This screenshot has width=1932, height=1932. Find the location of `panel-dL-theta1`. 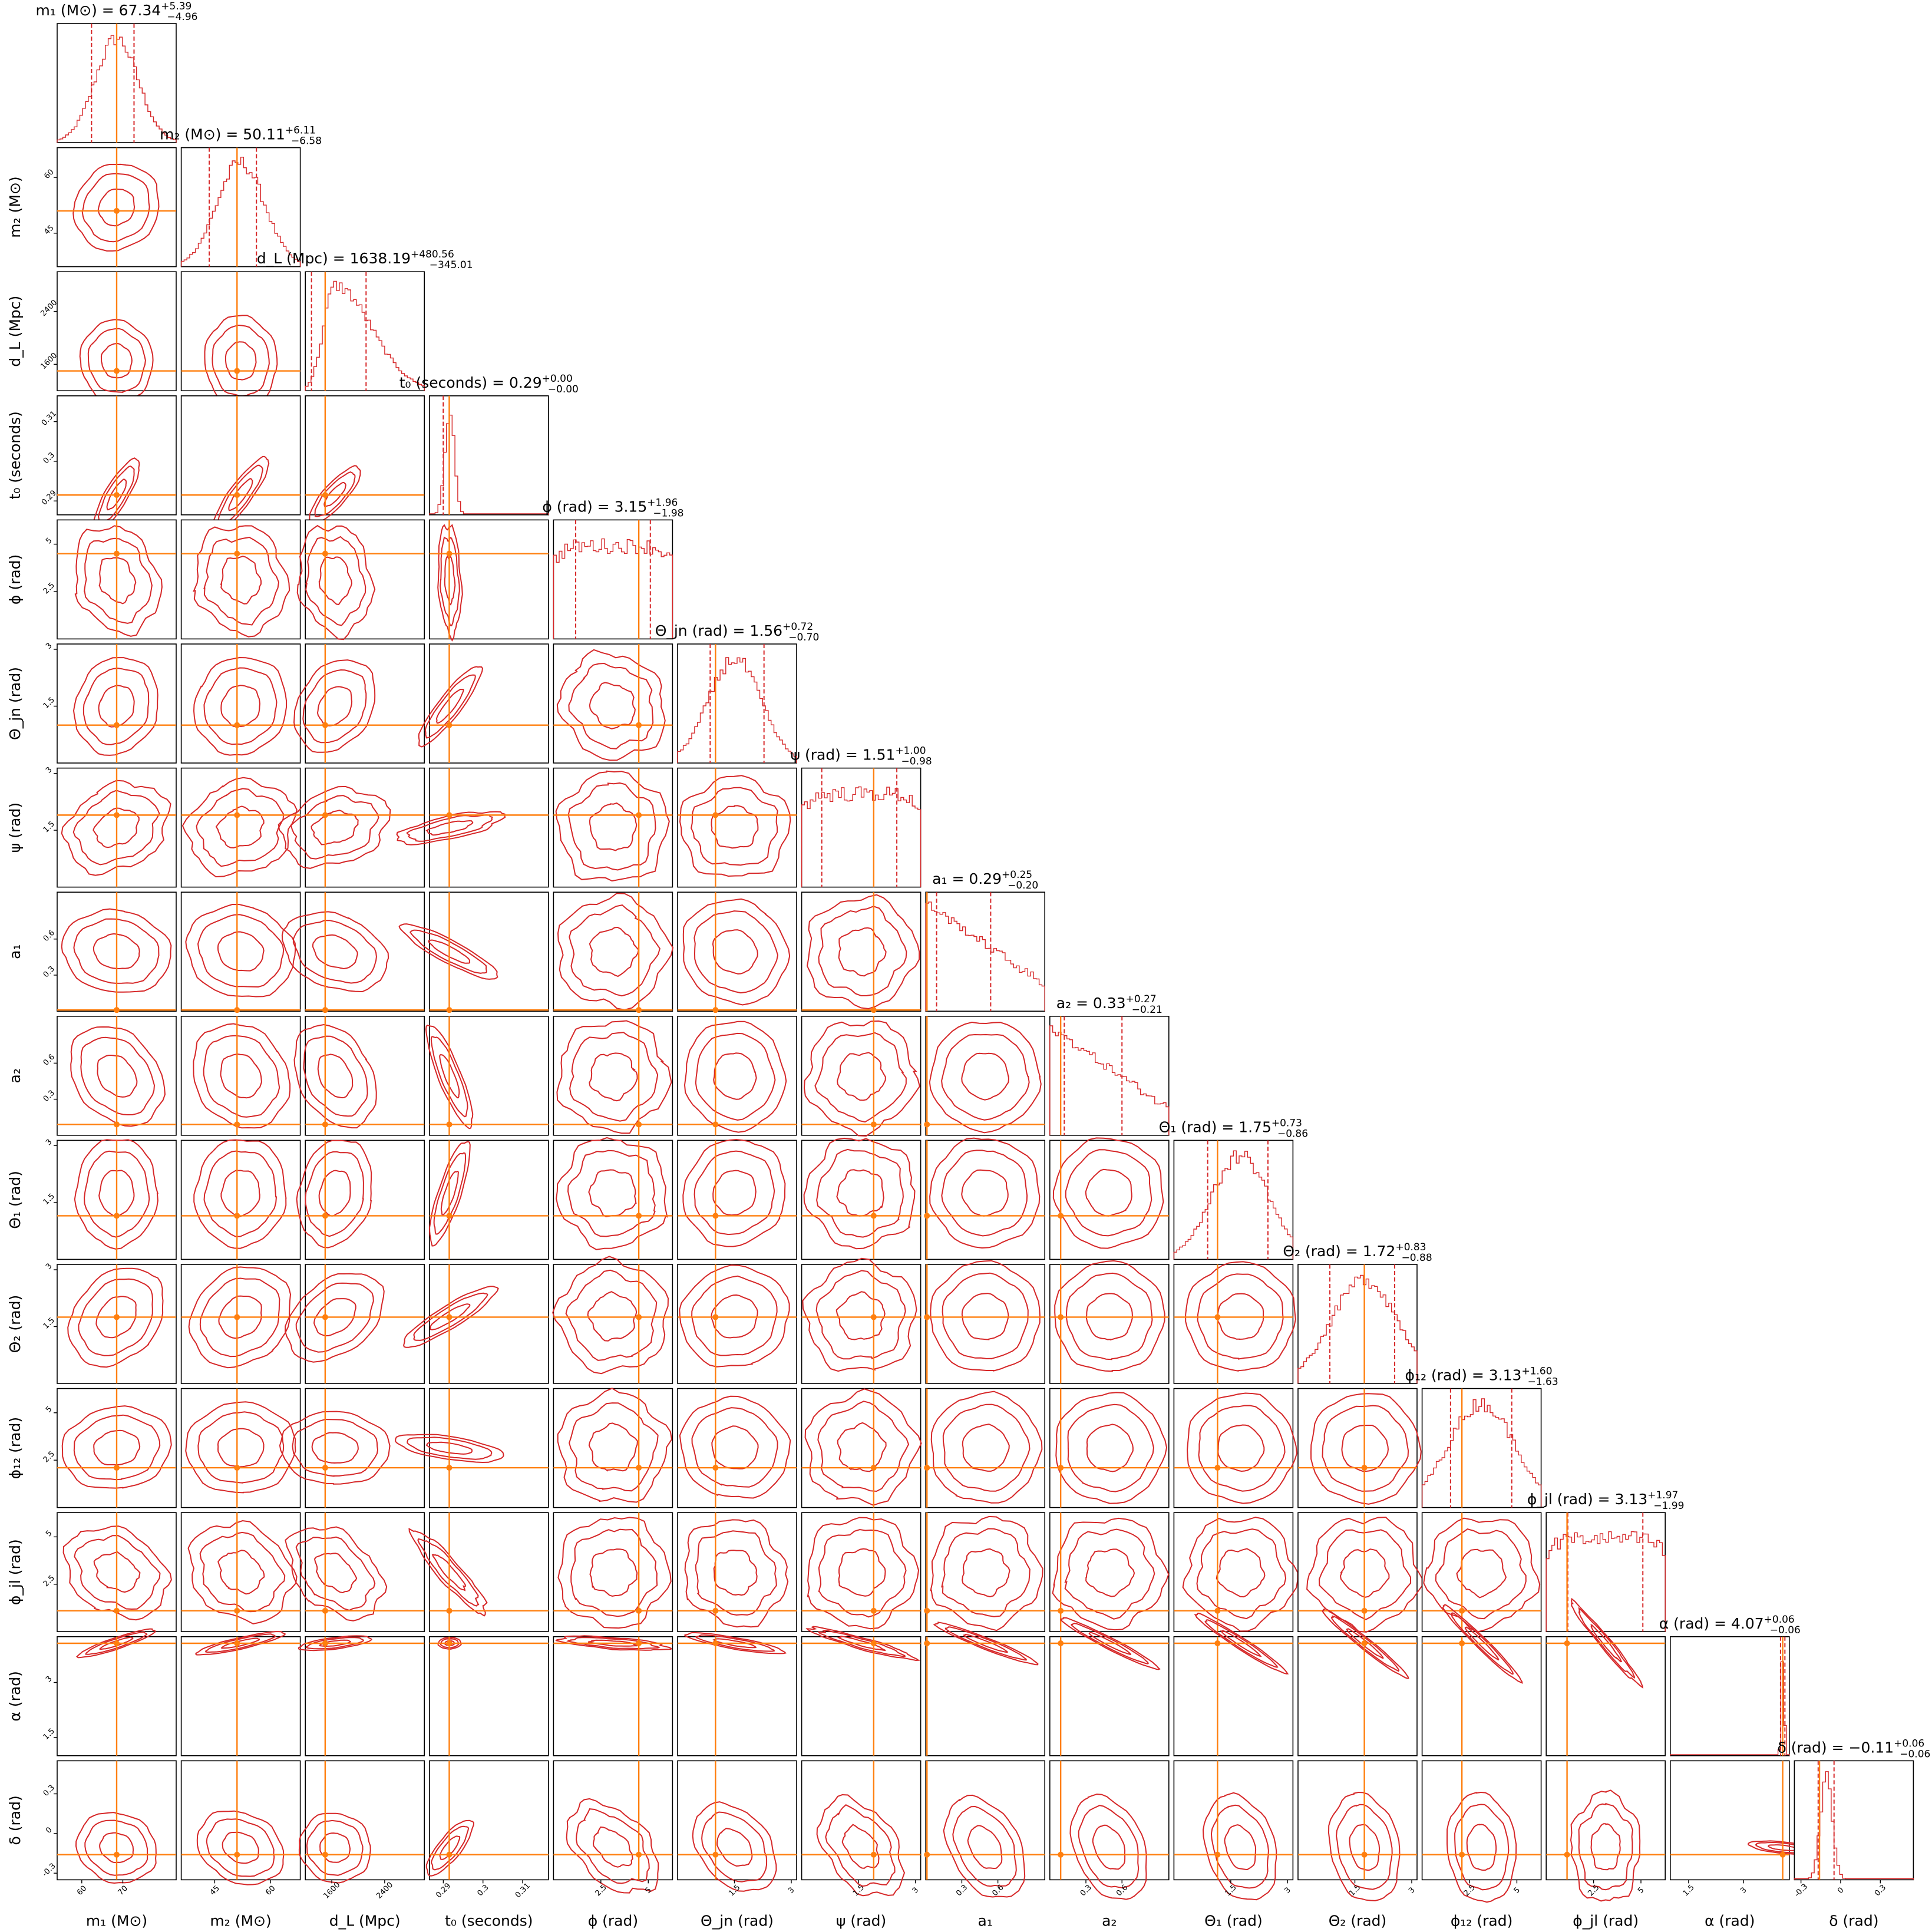

panel-dL-theta1 is located at coordinates (360, 1200).